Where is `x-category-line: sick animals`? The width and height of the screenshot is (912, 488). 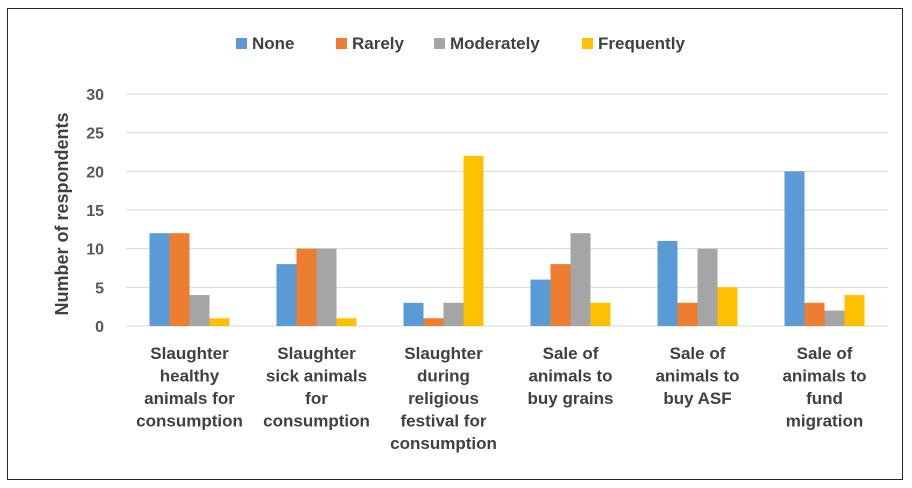 x-category-line: sick animals is located at coordinates (316, 376).